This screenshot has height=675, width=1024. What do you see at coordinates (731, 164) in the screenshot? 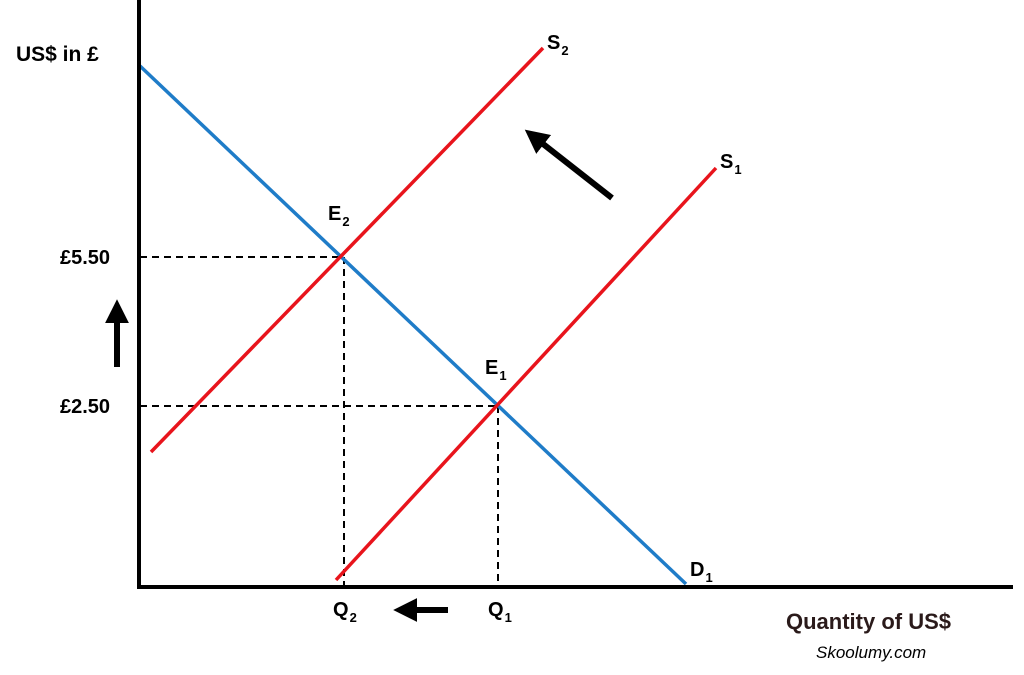
I see `curve-label-s1: S1` at bounding box center [731, 164].